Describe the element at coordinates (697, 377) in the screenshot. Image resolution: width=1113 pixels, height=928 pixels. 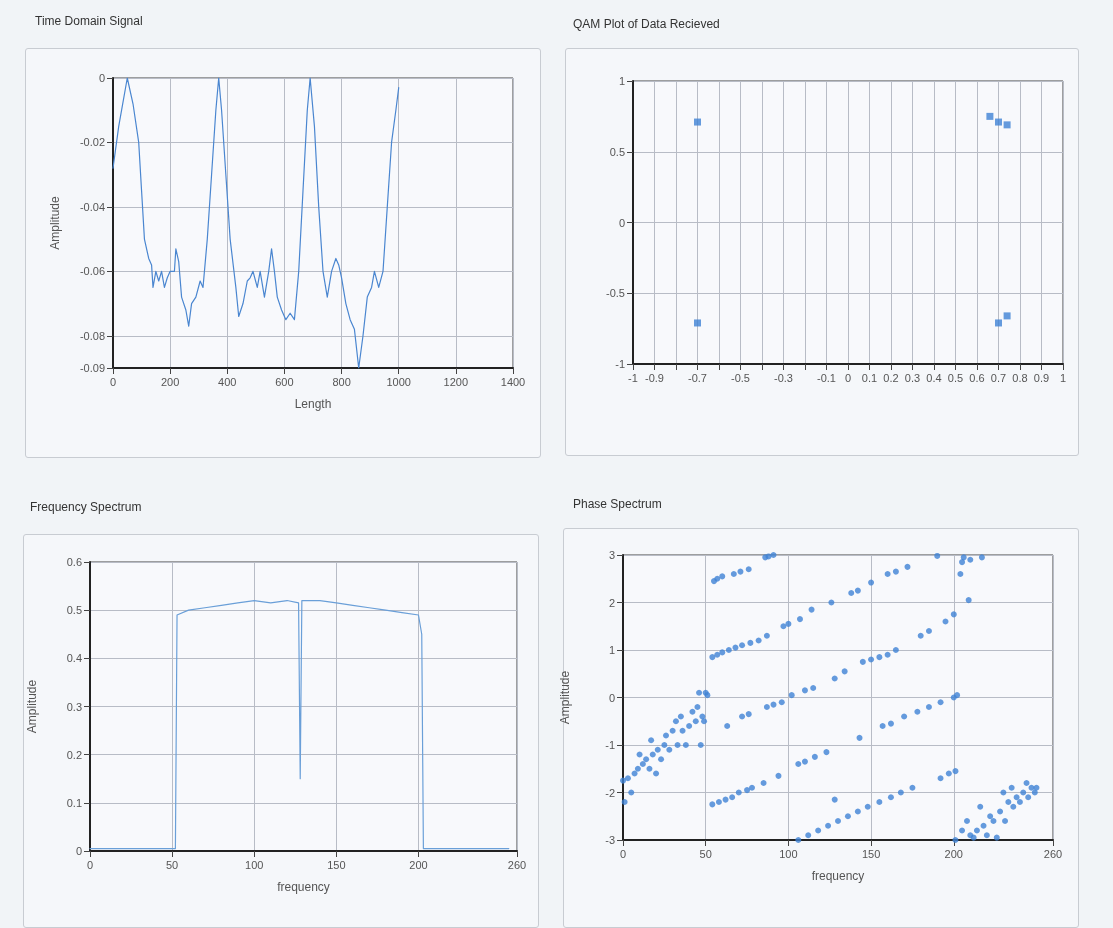
I see `x-tick-label: -0.7` at that location.